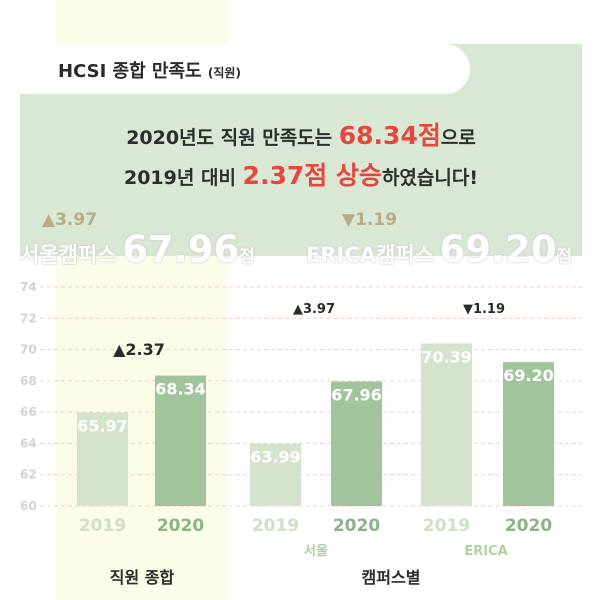  What do you see at coordinates (485, 551) in the screenshot?
I see `campus-label: ERICA` at bounding box center [485, 551].